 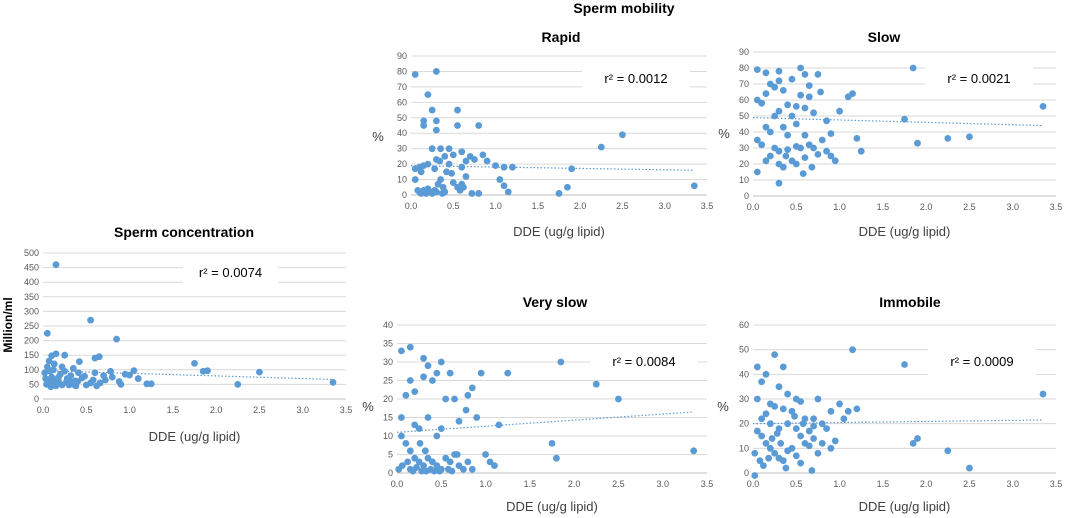 What do you see at coordinates (559, 231) in the screenshot?
I see `x-axis-label: DDE (ug/g lipid)` at bounding box center [559, 231].